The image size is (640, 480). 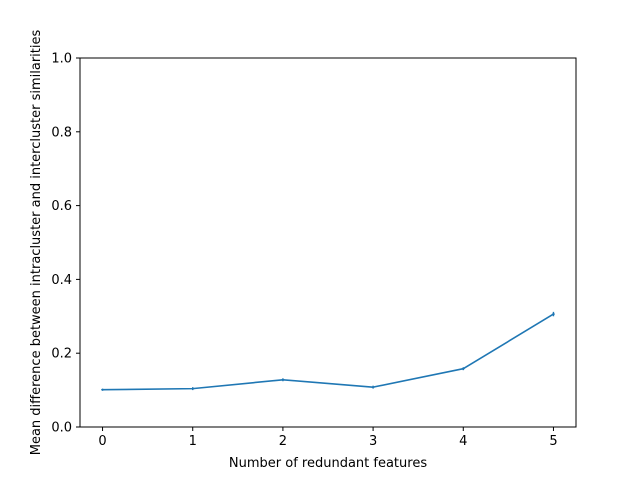 What do you see at coordinates (61, 206) in the screenshot?
I see `y-tick-label: 0.6` at bounding box center [61, 206].